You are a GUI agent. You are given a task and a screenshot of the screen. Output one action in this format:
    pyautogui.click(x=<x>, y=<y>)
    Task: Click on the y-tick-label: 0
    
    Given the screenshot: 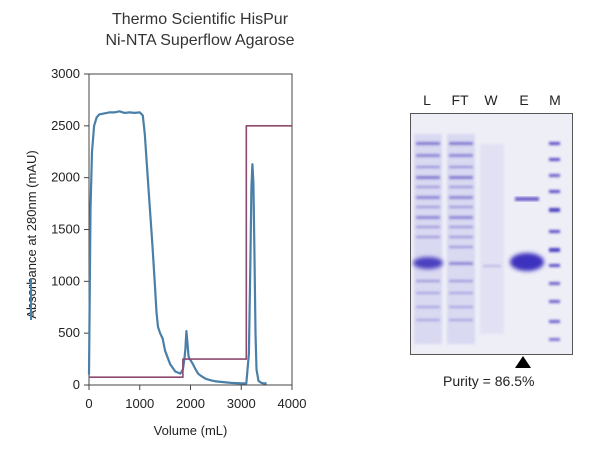 What is the action you would take?
    pyautogui.click(x=76, y=384)
    